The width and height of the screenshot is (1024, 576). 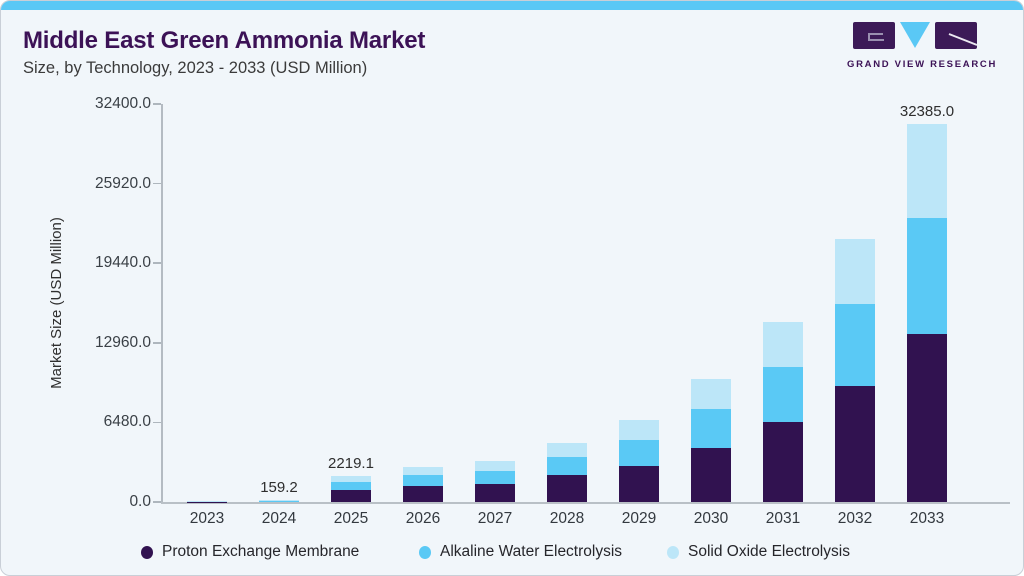 I want to click on gvr-logo: GRAND VIEW RESEARCH, so click(x=922, y=45).